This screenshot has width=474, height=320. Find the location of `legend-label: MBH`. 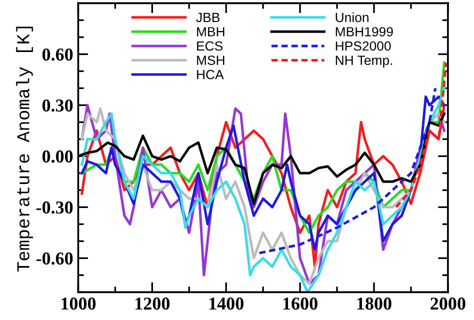

legend-label: MBH is located at coordinates (210, 31).